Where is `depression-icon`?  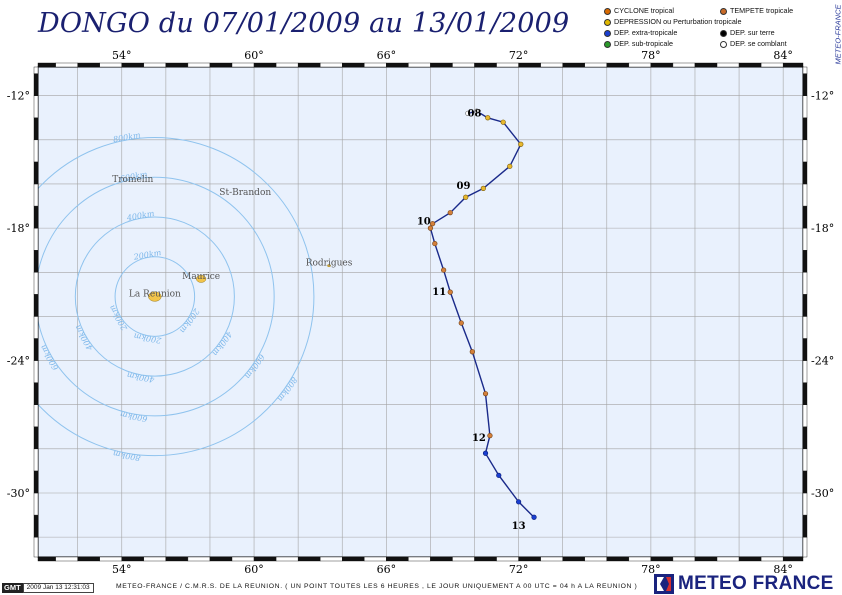 depression-icon is located at coordinates (607, 22).